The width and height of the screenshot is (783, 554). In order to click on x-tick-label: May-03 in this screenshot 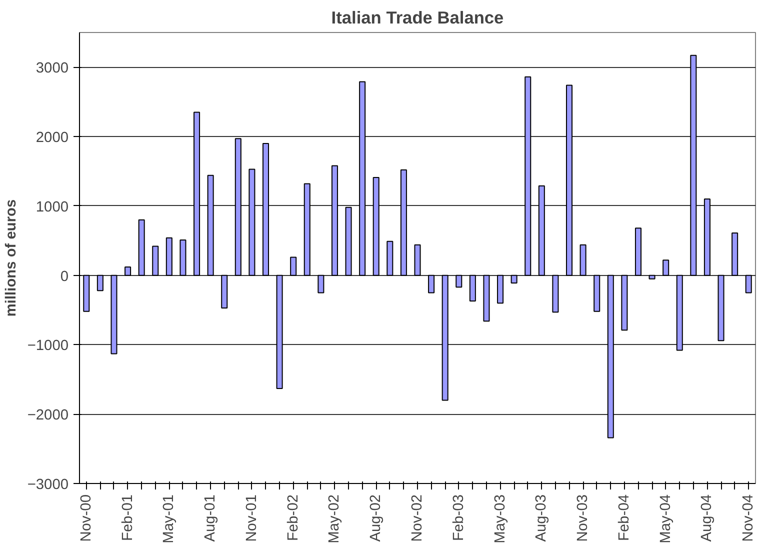, I will do `click(500, 519)`.